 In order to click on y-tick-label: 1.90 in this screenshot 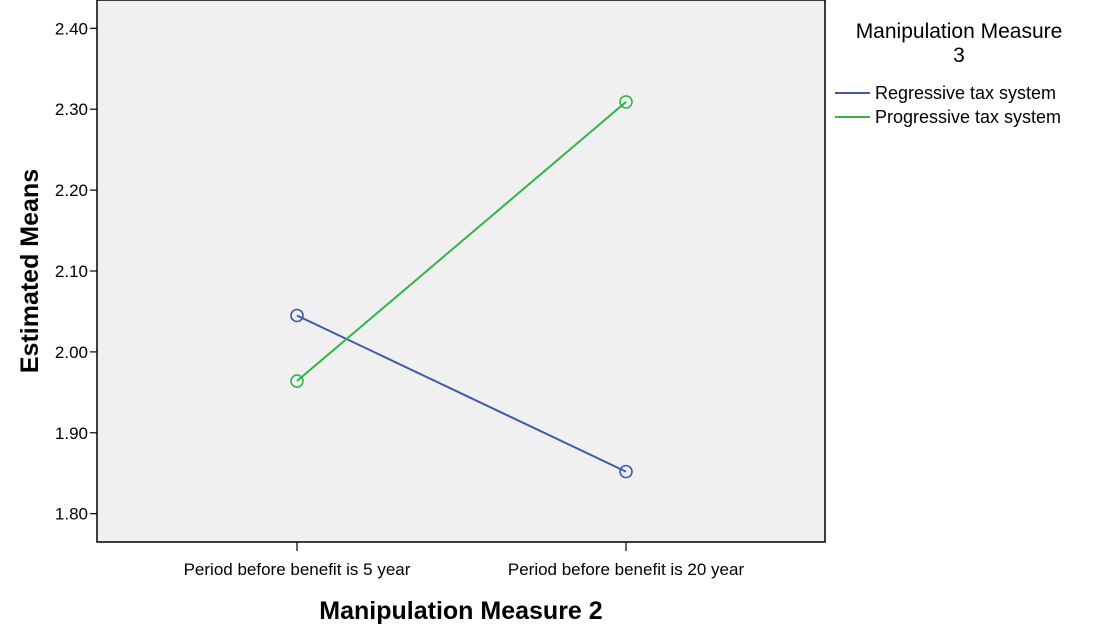, I will do `click(71, 433)`.